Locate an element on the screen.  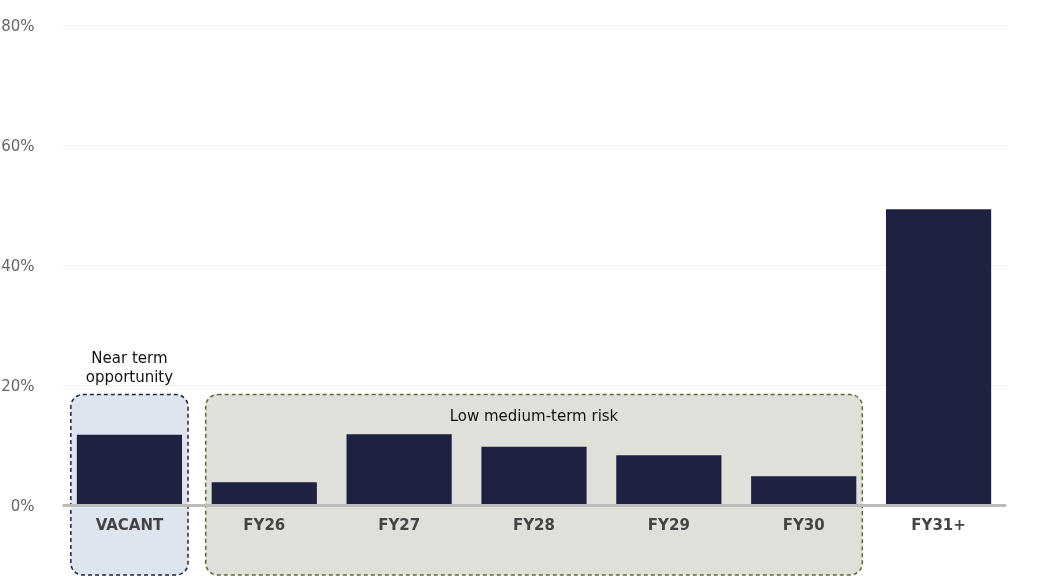
y-tick-label: 60% is located at coordinates (18, 145).